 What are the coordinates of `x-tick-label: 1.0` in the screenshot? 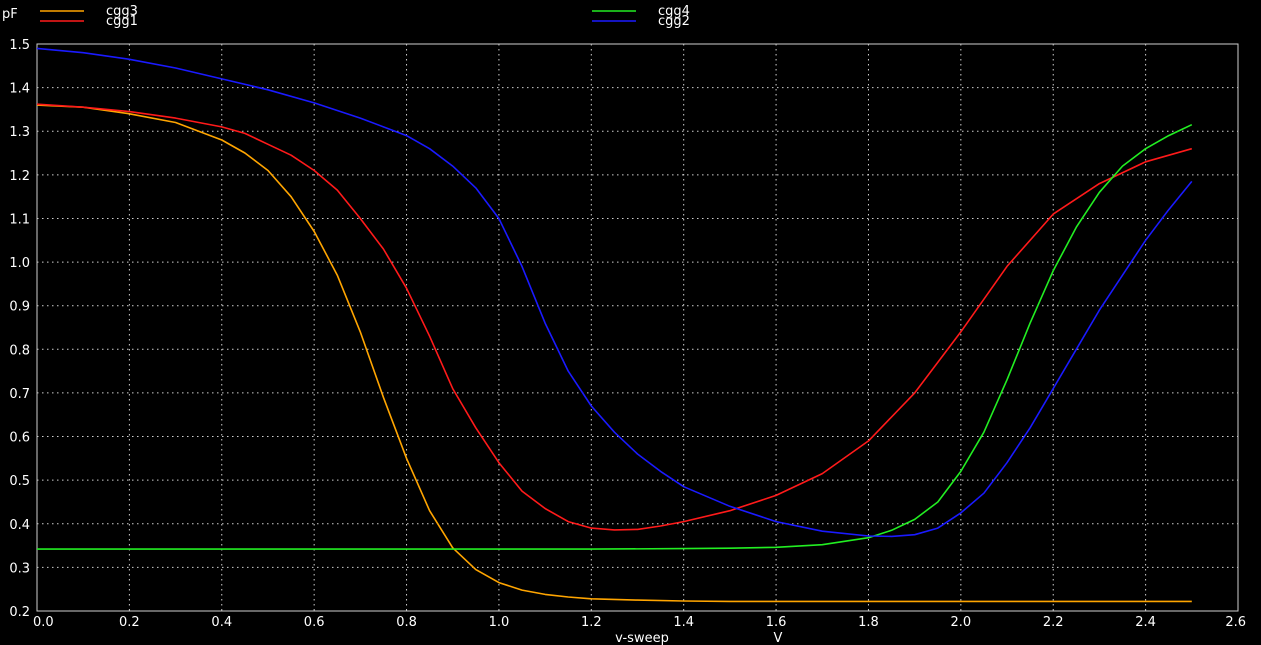 It's located at (499, 622).